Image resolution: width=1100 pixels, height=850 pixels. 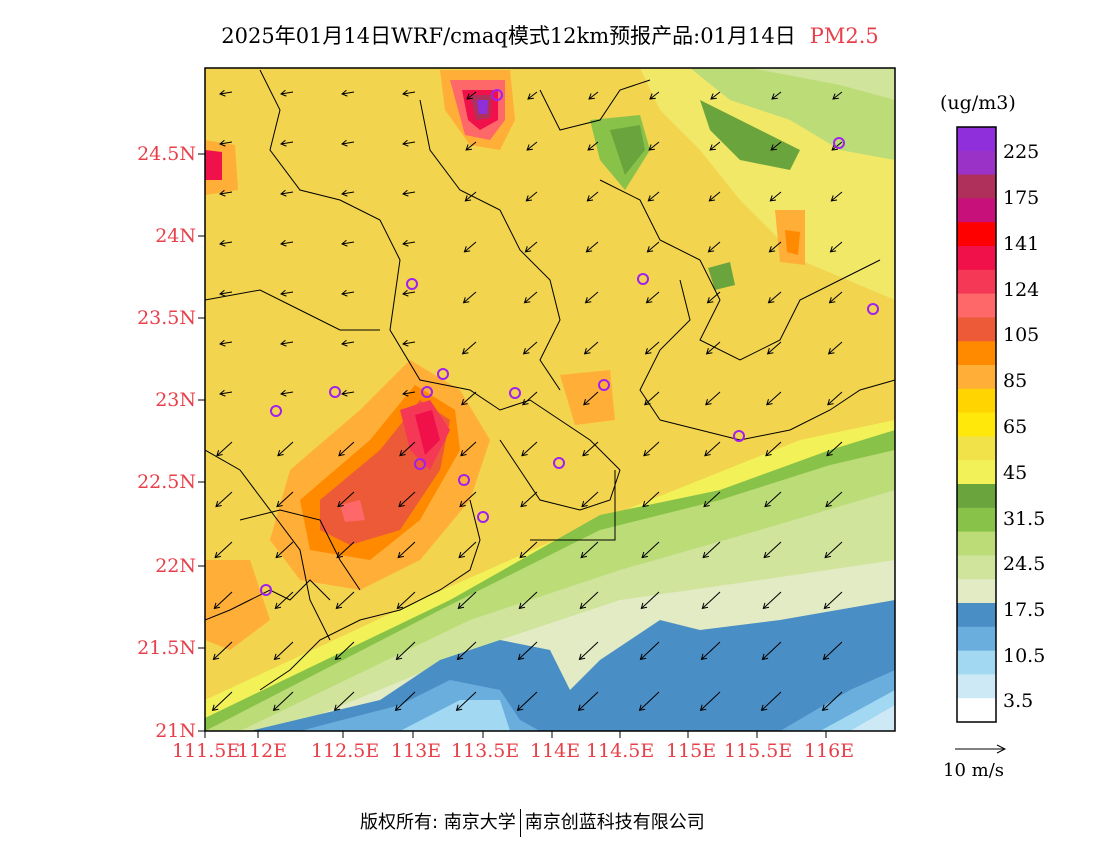 I want to click on x-tick-label: 115.5E, so click(x=758, y=751).